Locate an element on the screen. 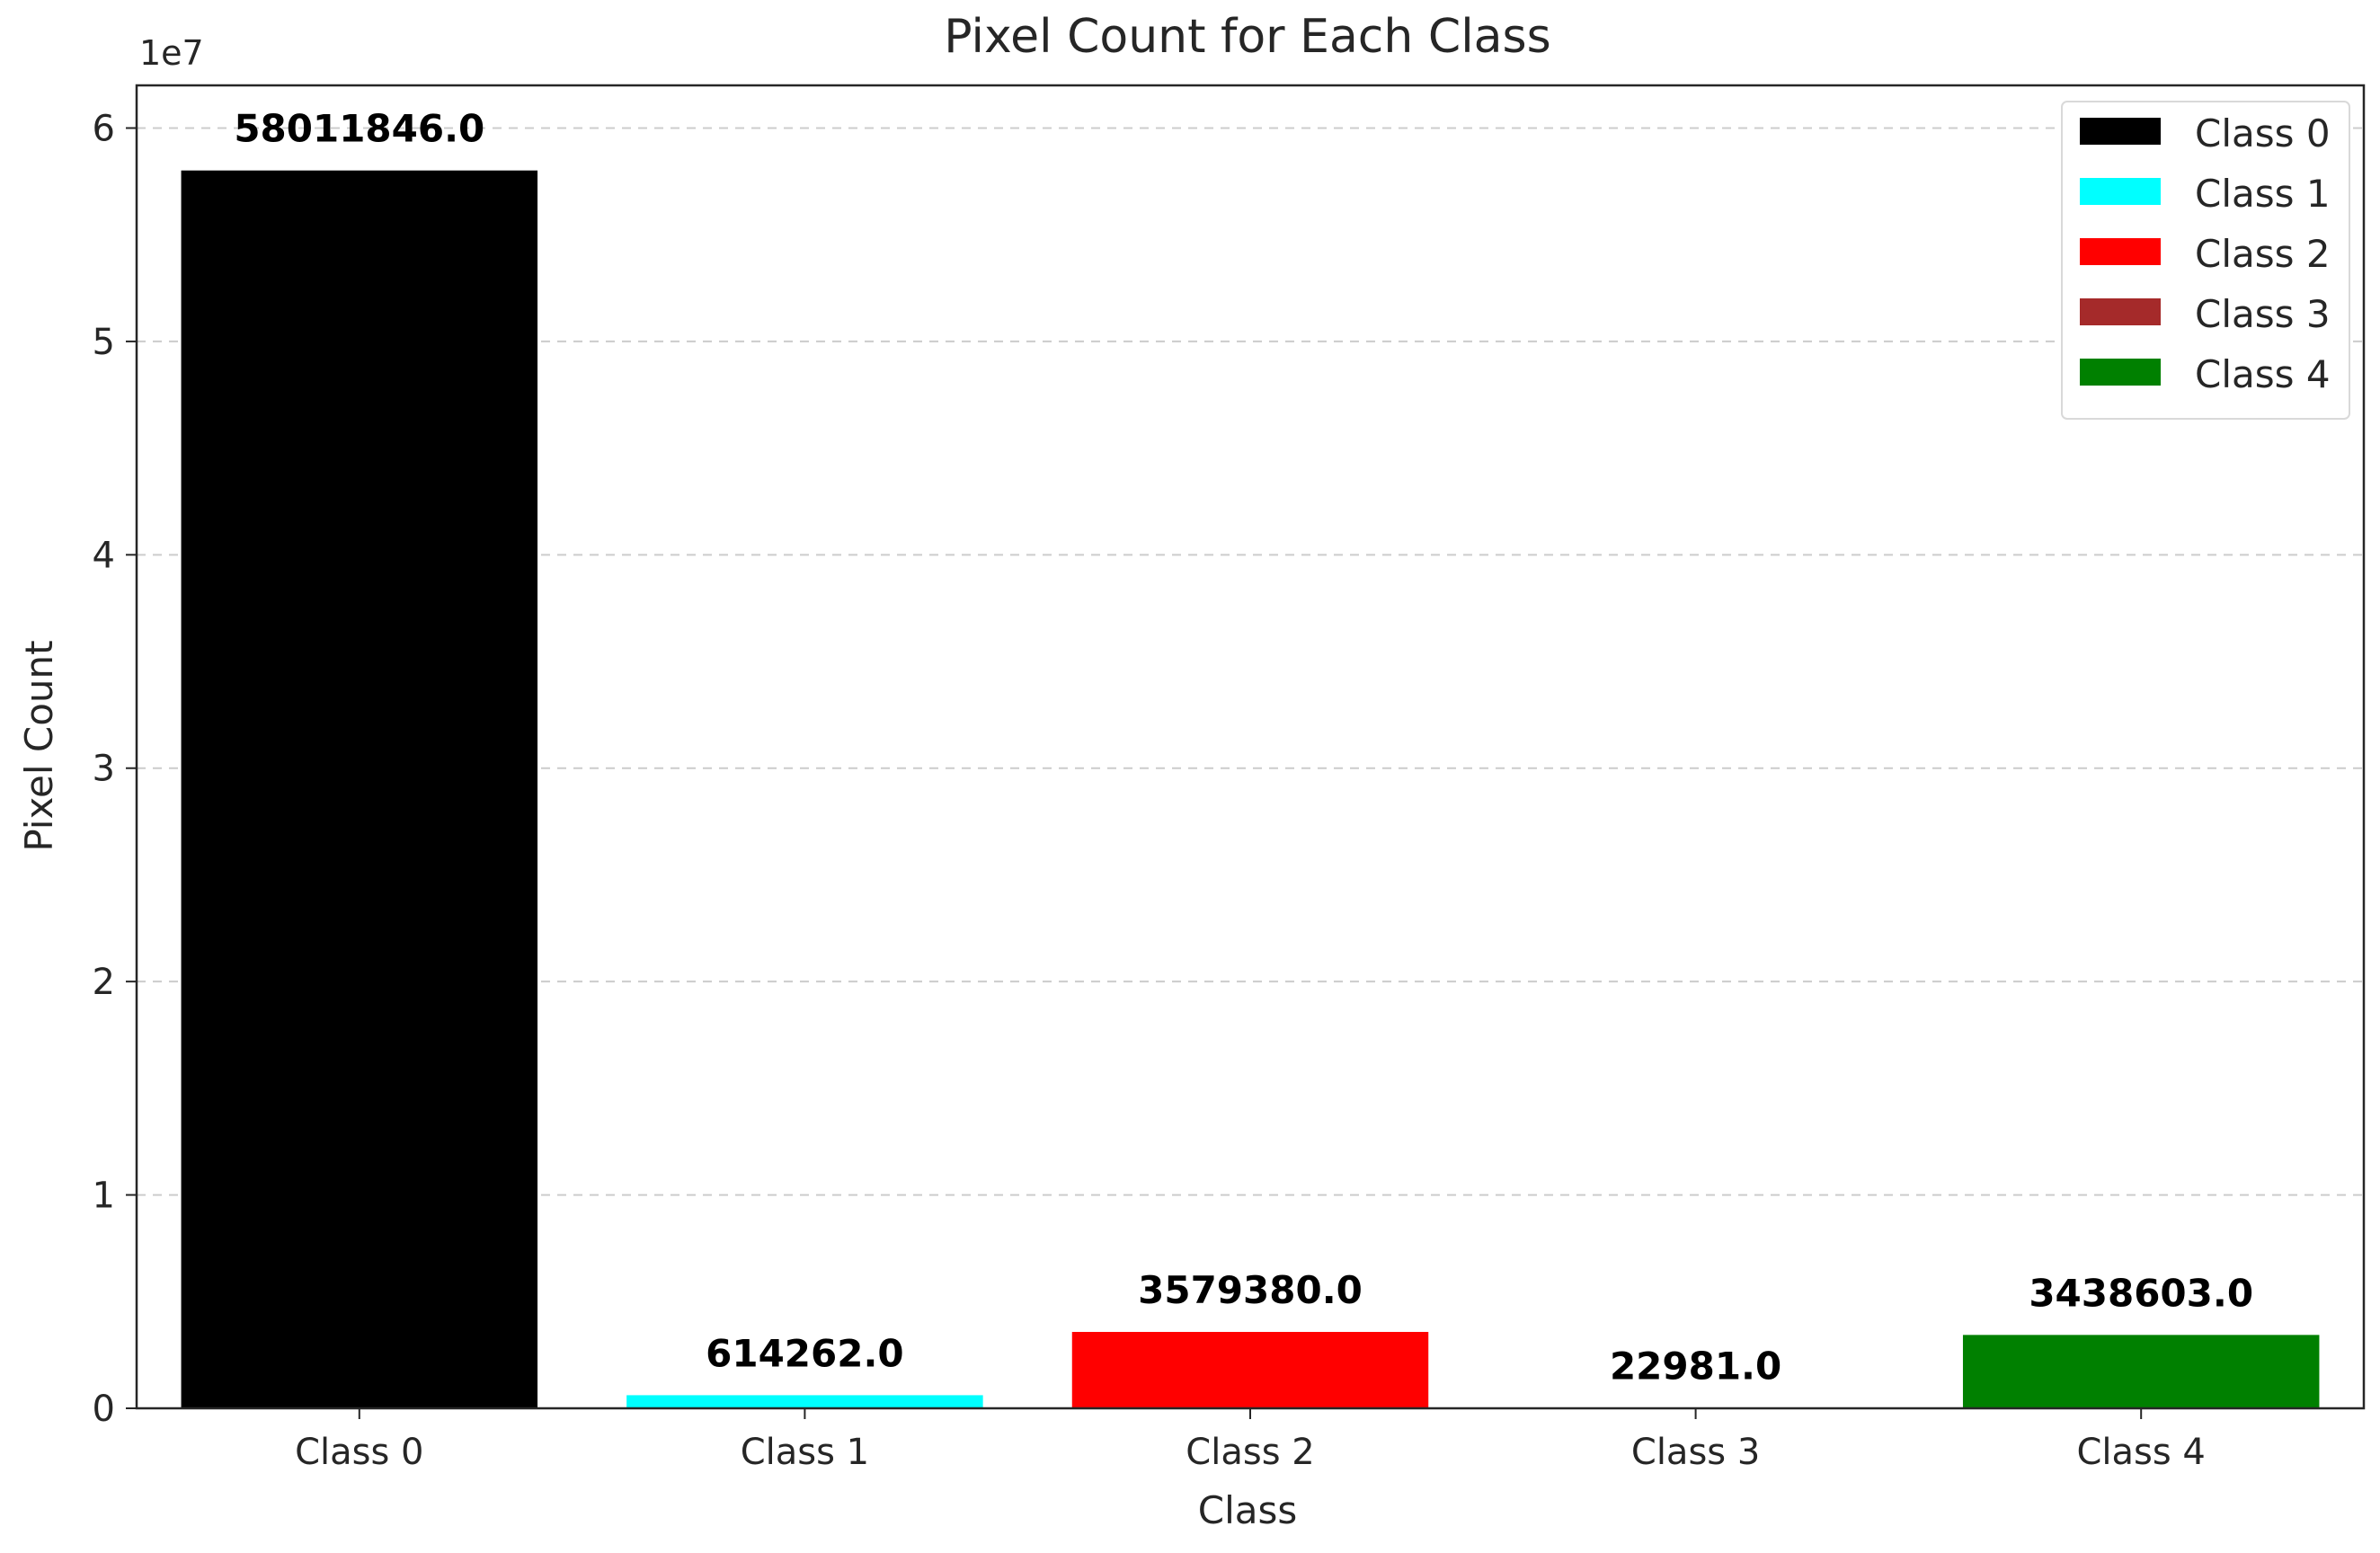  x-tick-label: Class 0 is located at coordinates (359, 1452).